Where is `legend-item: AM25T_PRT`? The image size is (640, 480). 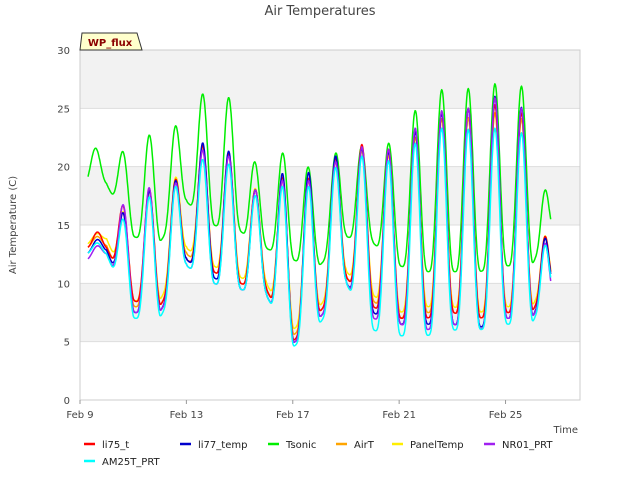
legend-item: AM25T_PRT is located at coordinates (122, 462).